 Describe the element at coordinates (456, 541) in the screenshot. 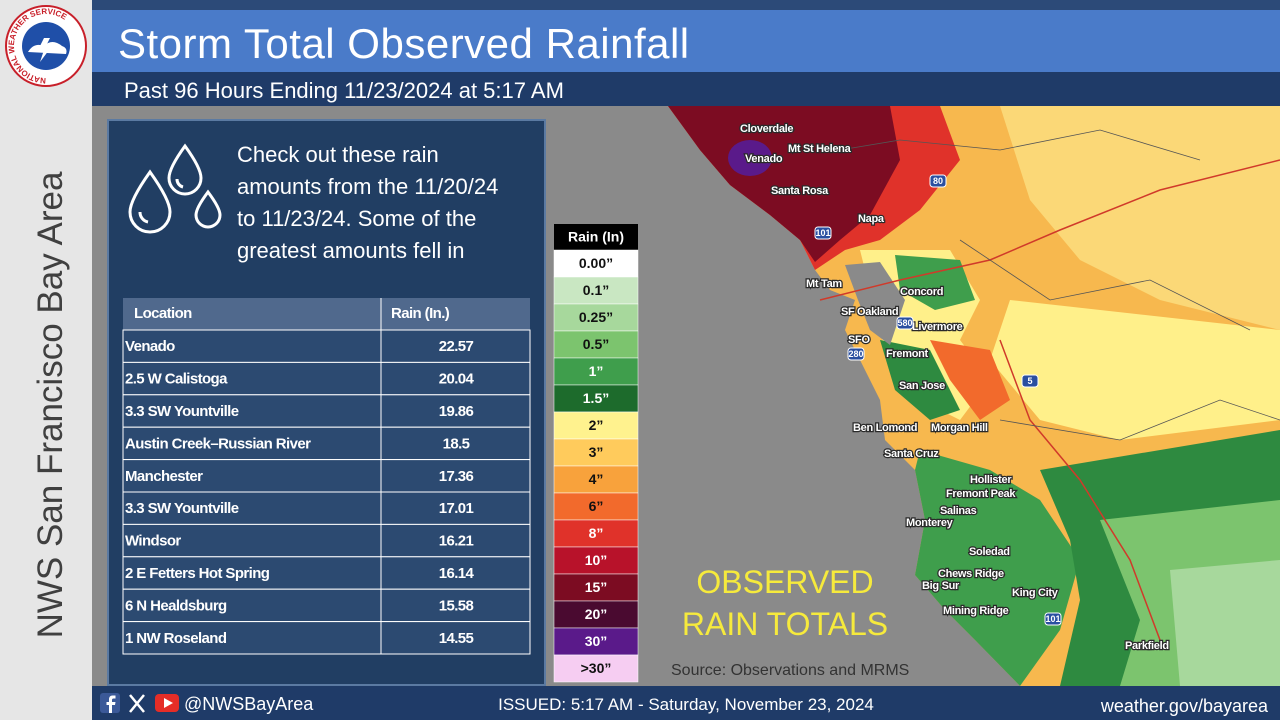

I see `rain-cell: 16.21` at that location.